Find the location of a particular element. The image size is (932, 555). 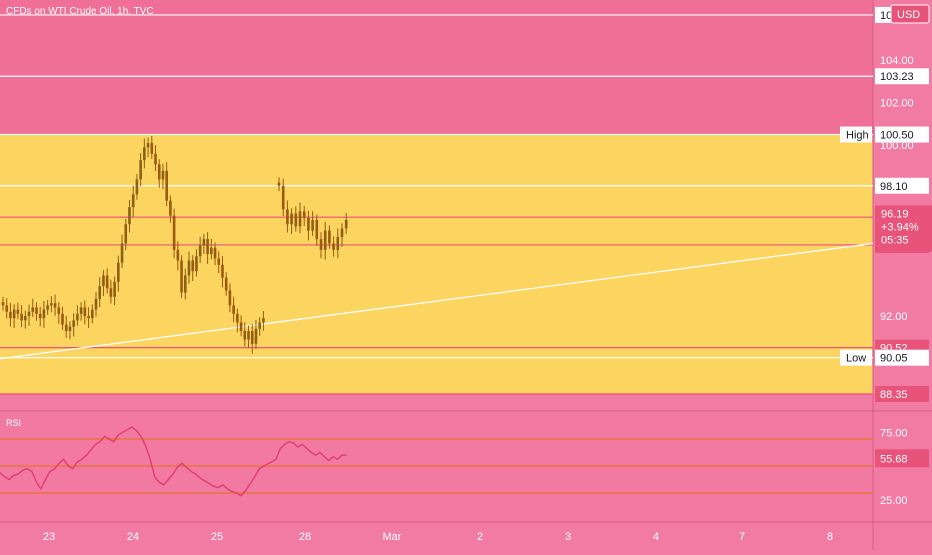

currency-label: USD is located at coordinates (908, 15).